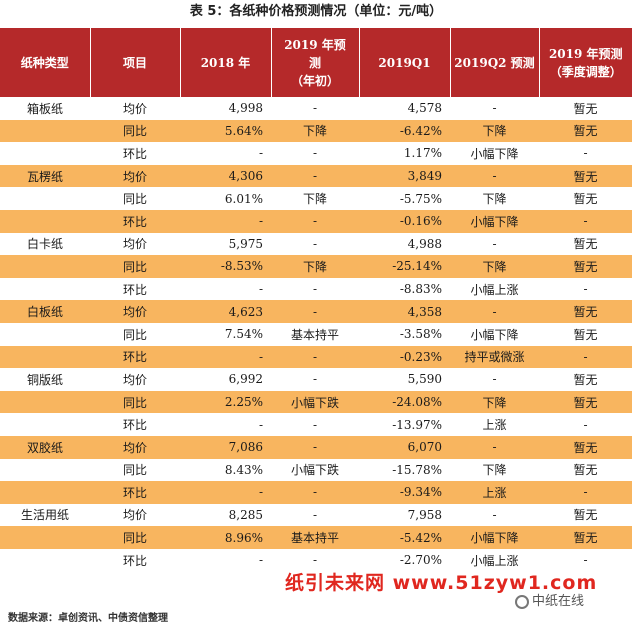  I want to click on table-row: 环比 - - -0.16% 小幅下降 -, so click(316, 221).